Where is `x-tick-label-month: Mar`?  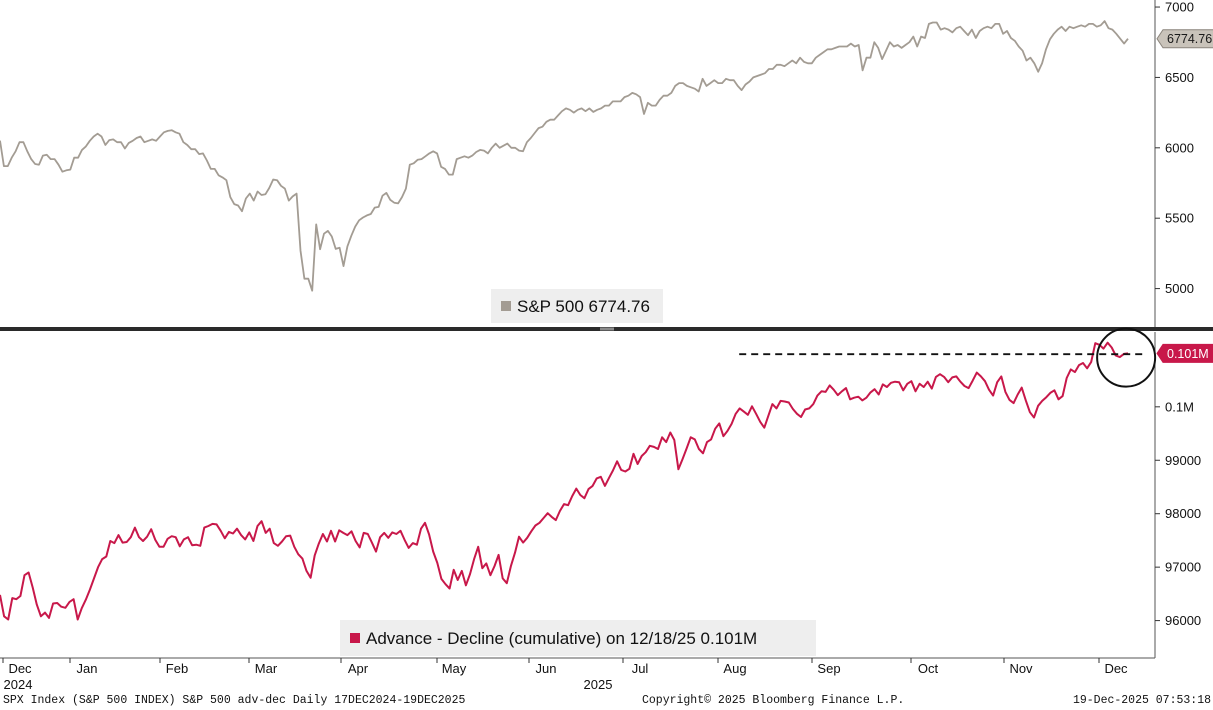
x-tick-label-month: Mar is located at coordinates (266, 668).